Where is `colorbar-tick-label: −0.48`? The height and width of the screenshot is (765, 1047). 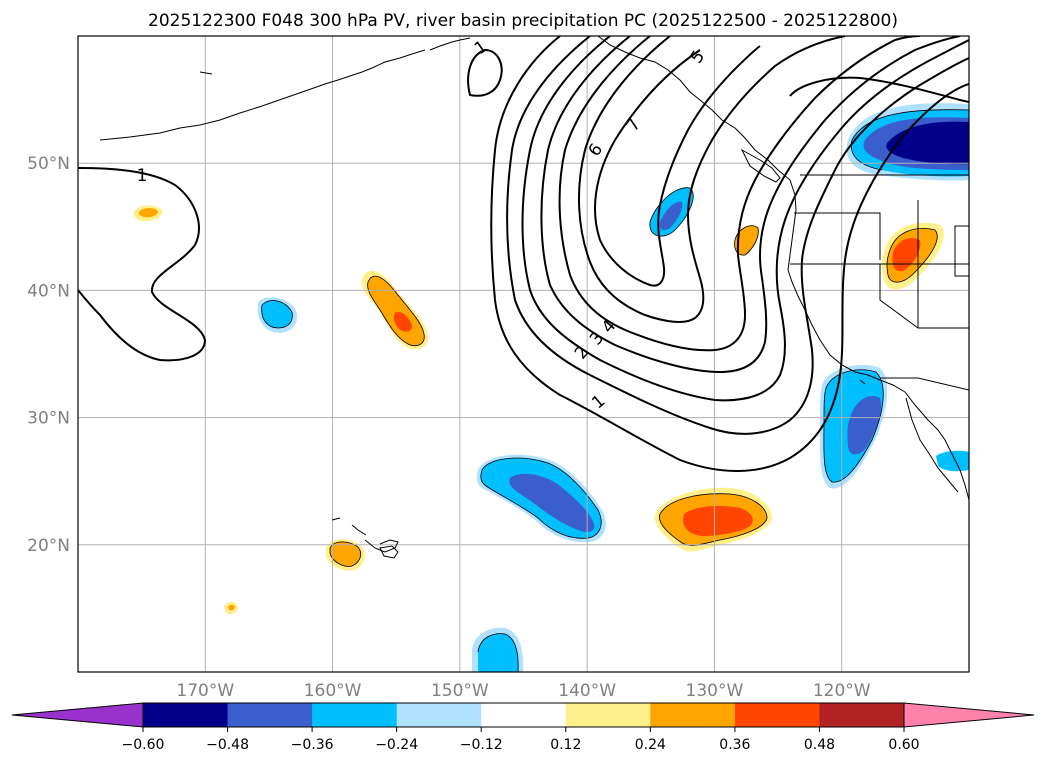
colorbar-tick-label: −0.48 is located at coordinates (227, 745).